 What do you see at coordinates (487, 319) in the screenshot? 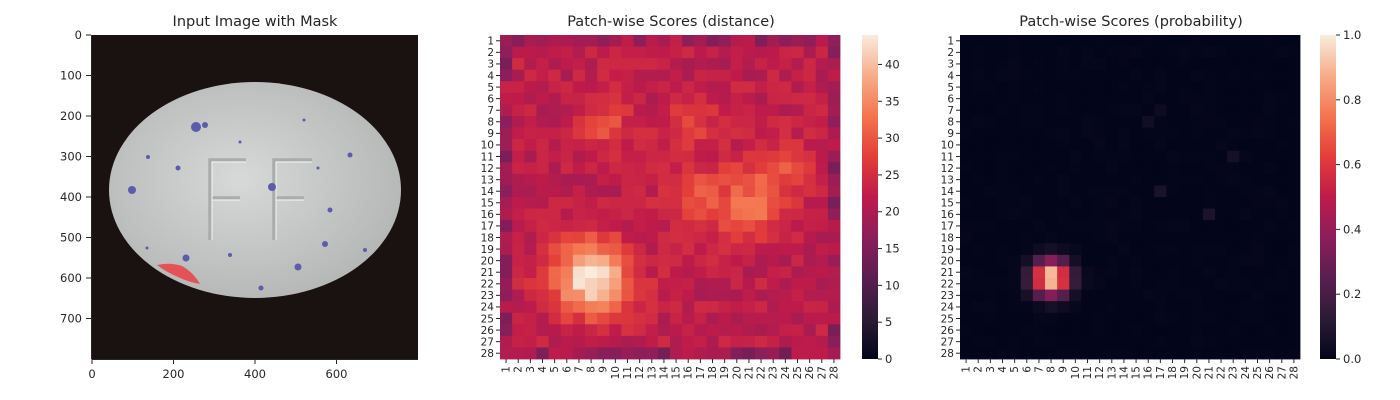
I see `y-tick-label: 25` at bounding box center [487, 319].